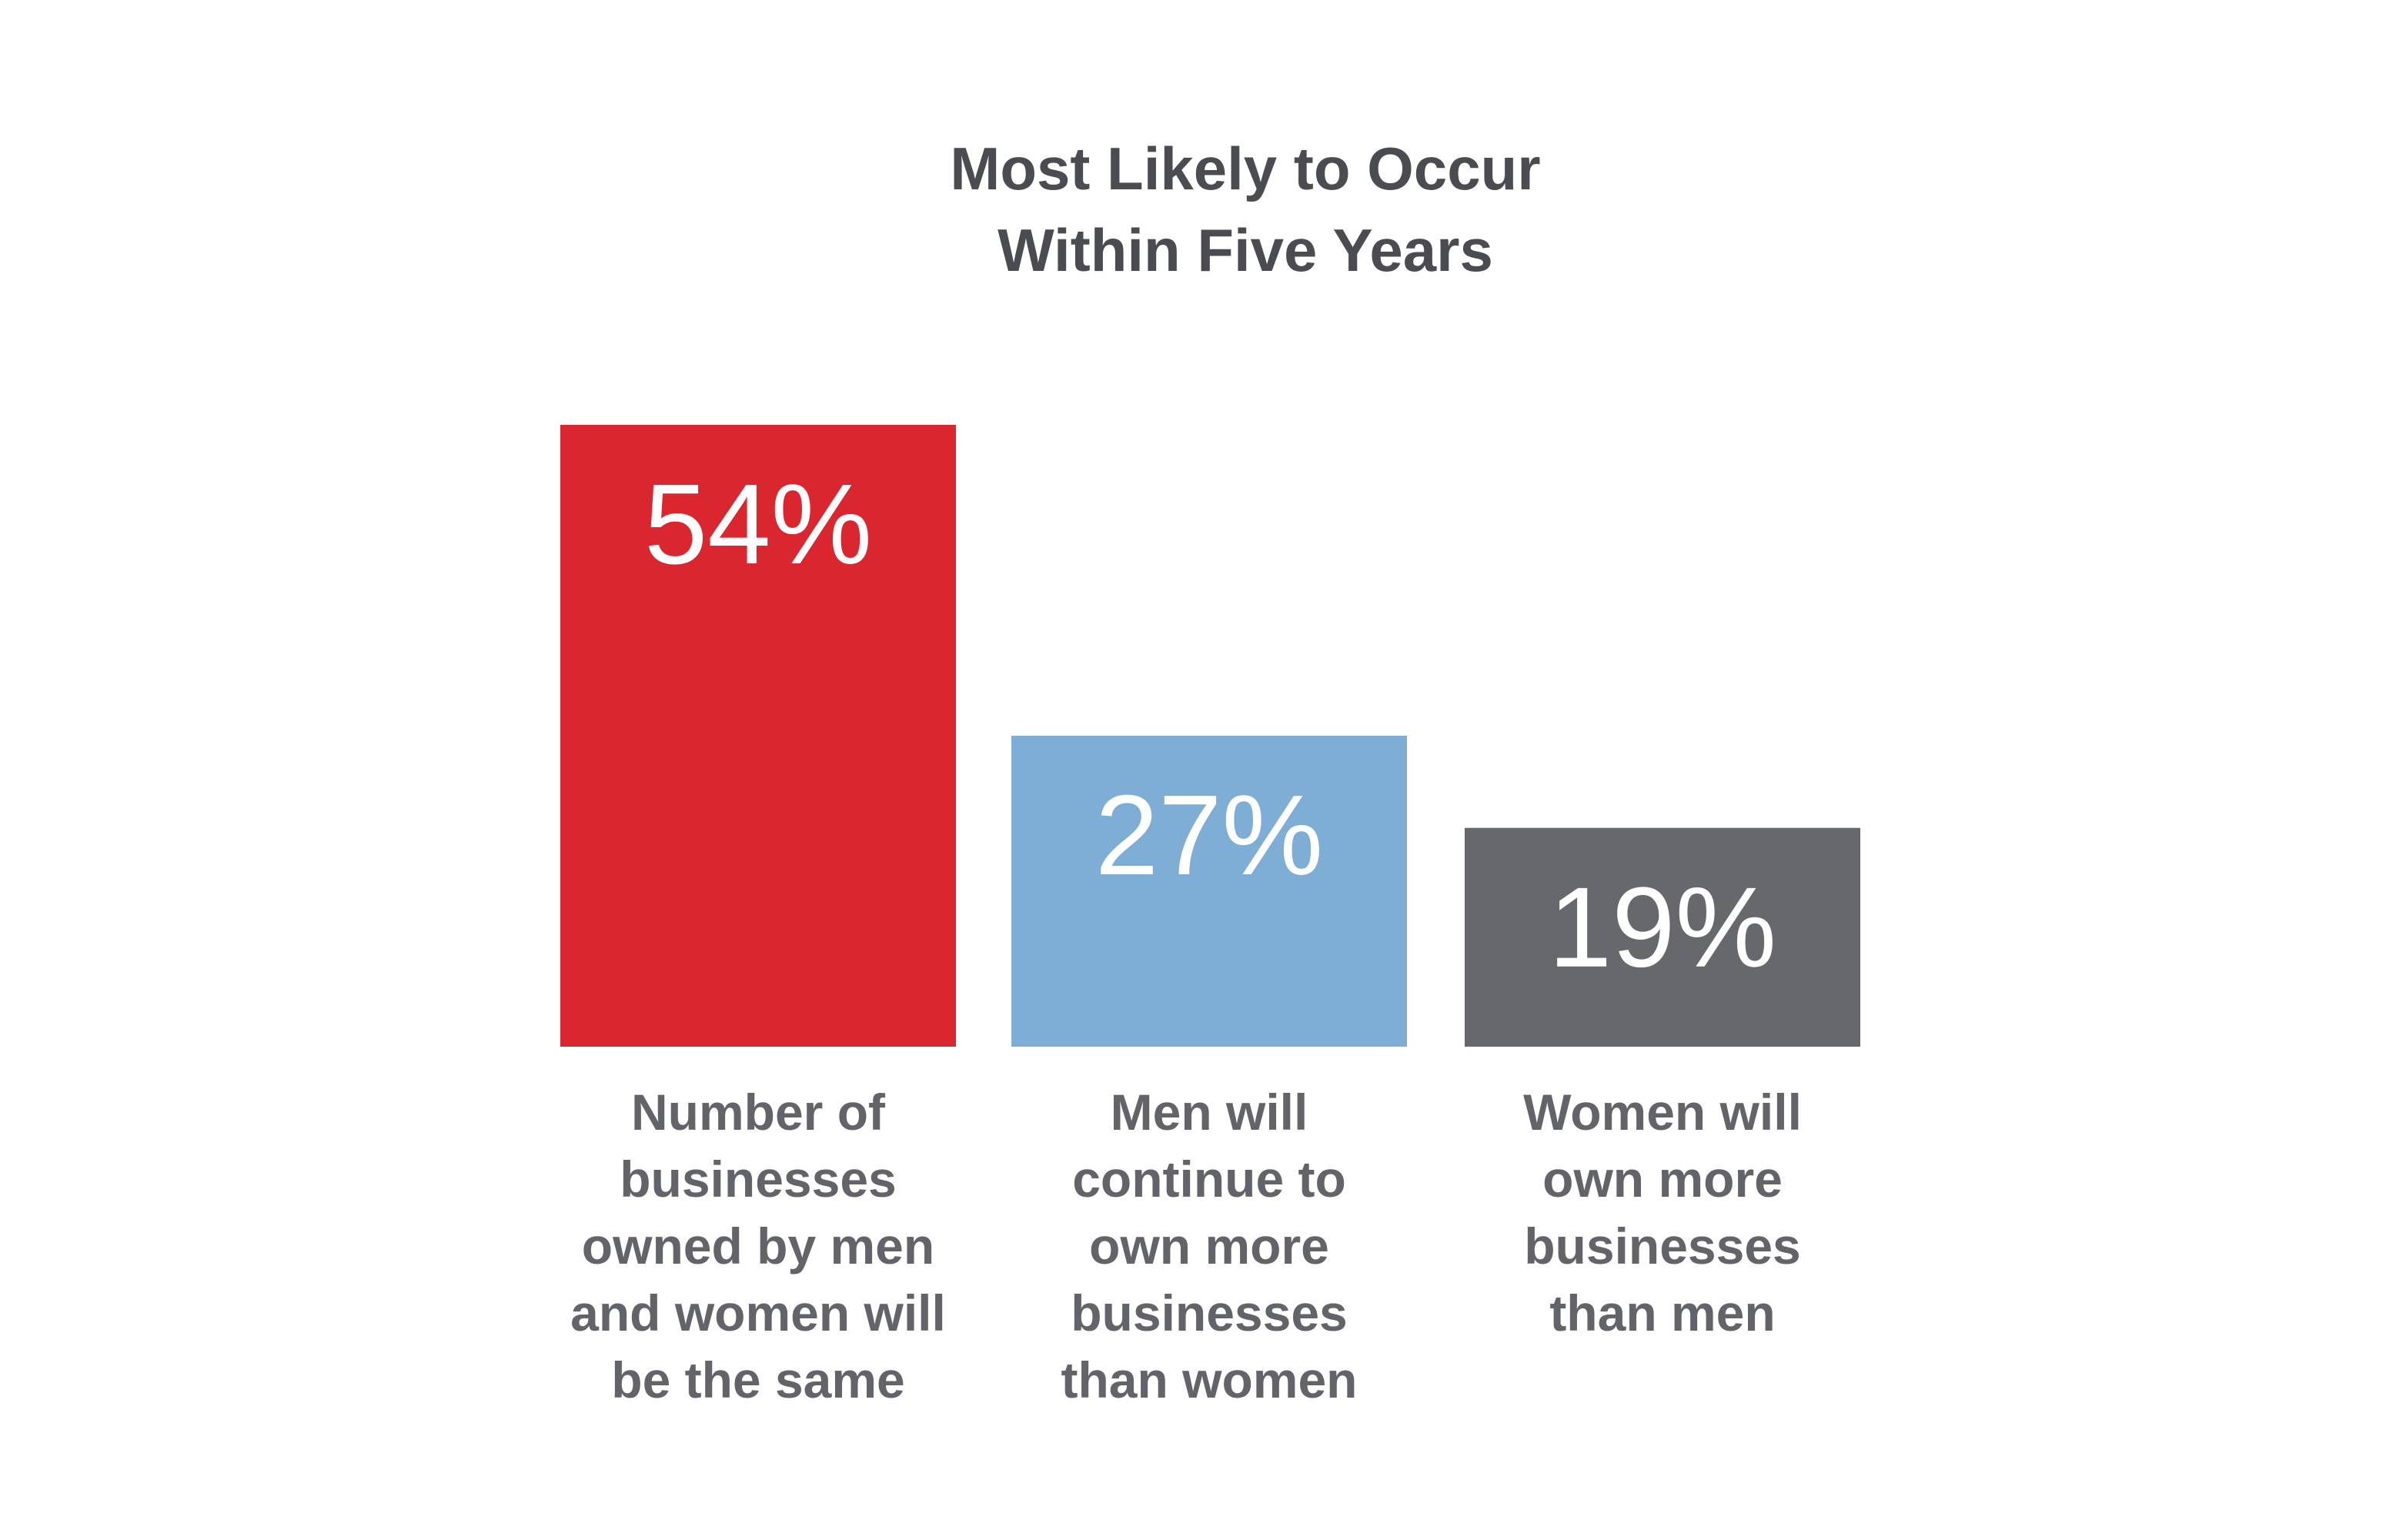 The width and height of the screenshot is (2406, 1540). Describe the element at coordinates (759, 1112) in the screenshot. I see `category-label-1-line-1: Number of` at that location.